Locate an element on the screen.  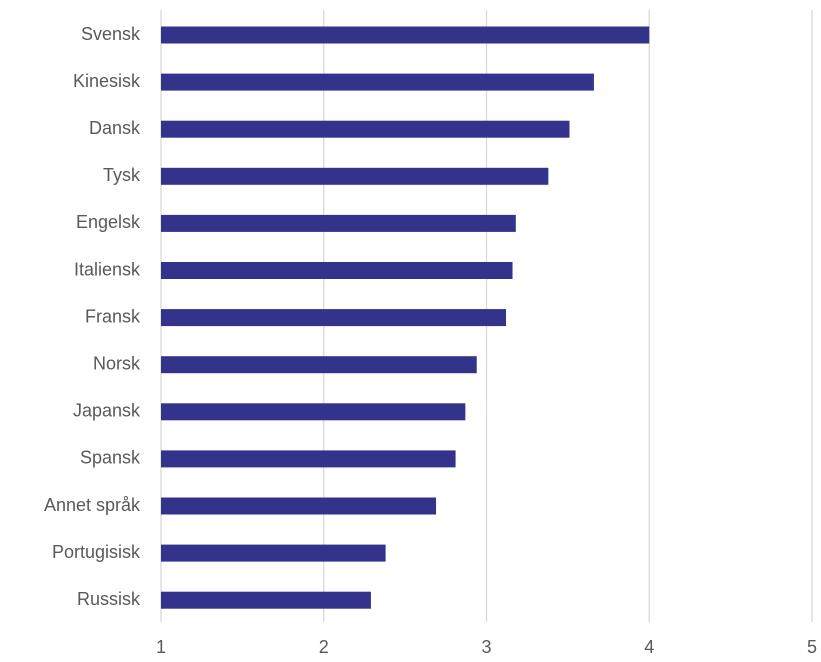
category-label: Svensk is located at coordinates (111, 34).